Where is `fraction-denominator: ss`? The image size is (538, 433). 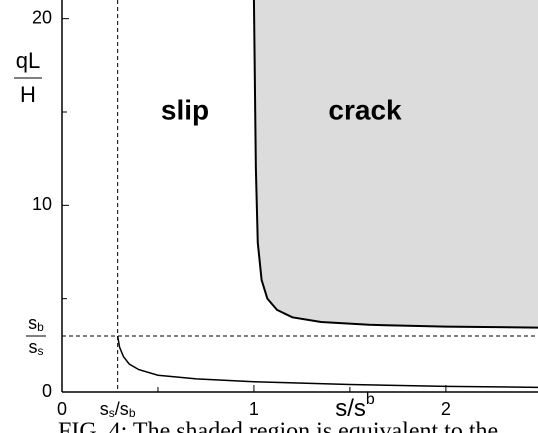
fraction-denominator: ss is located at coordinates (36, 347).